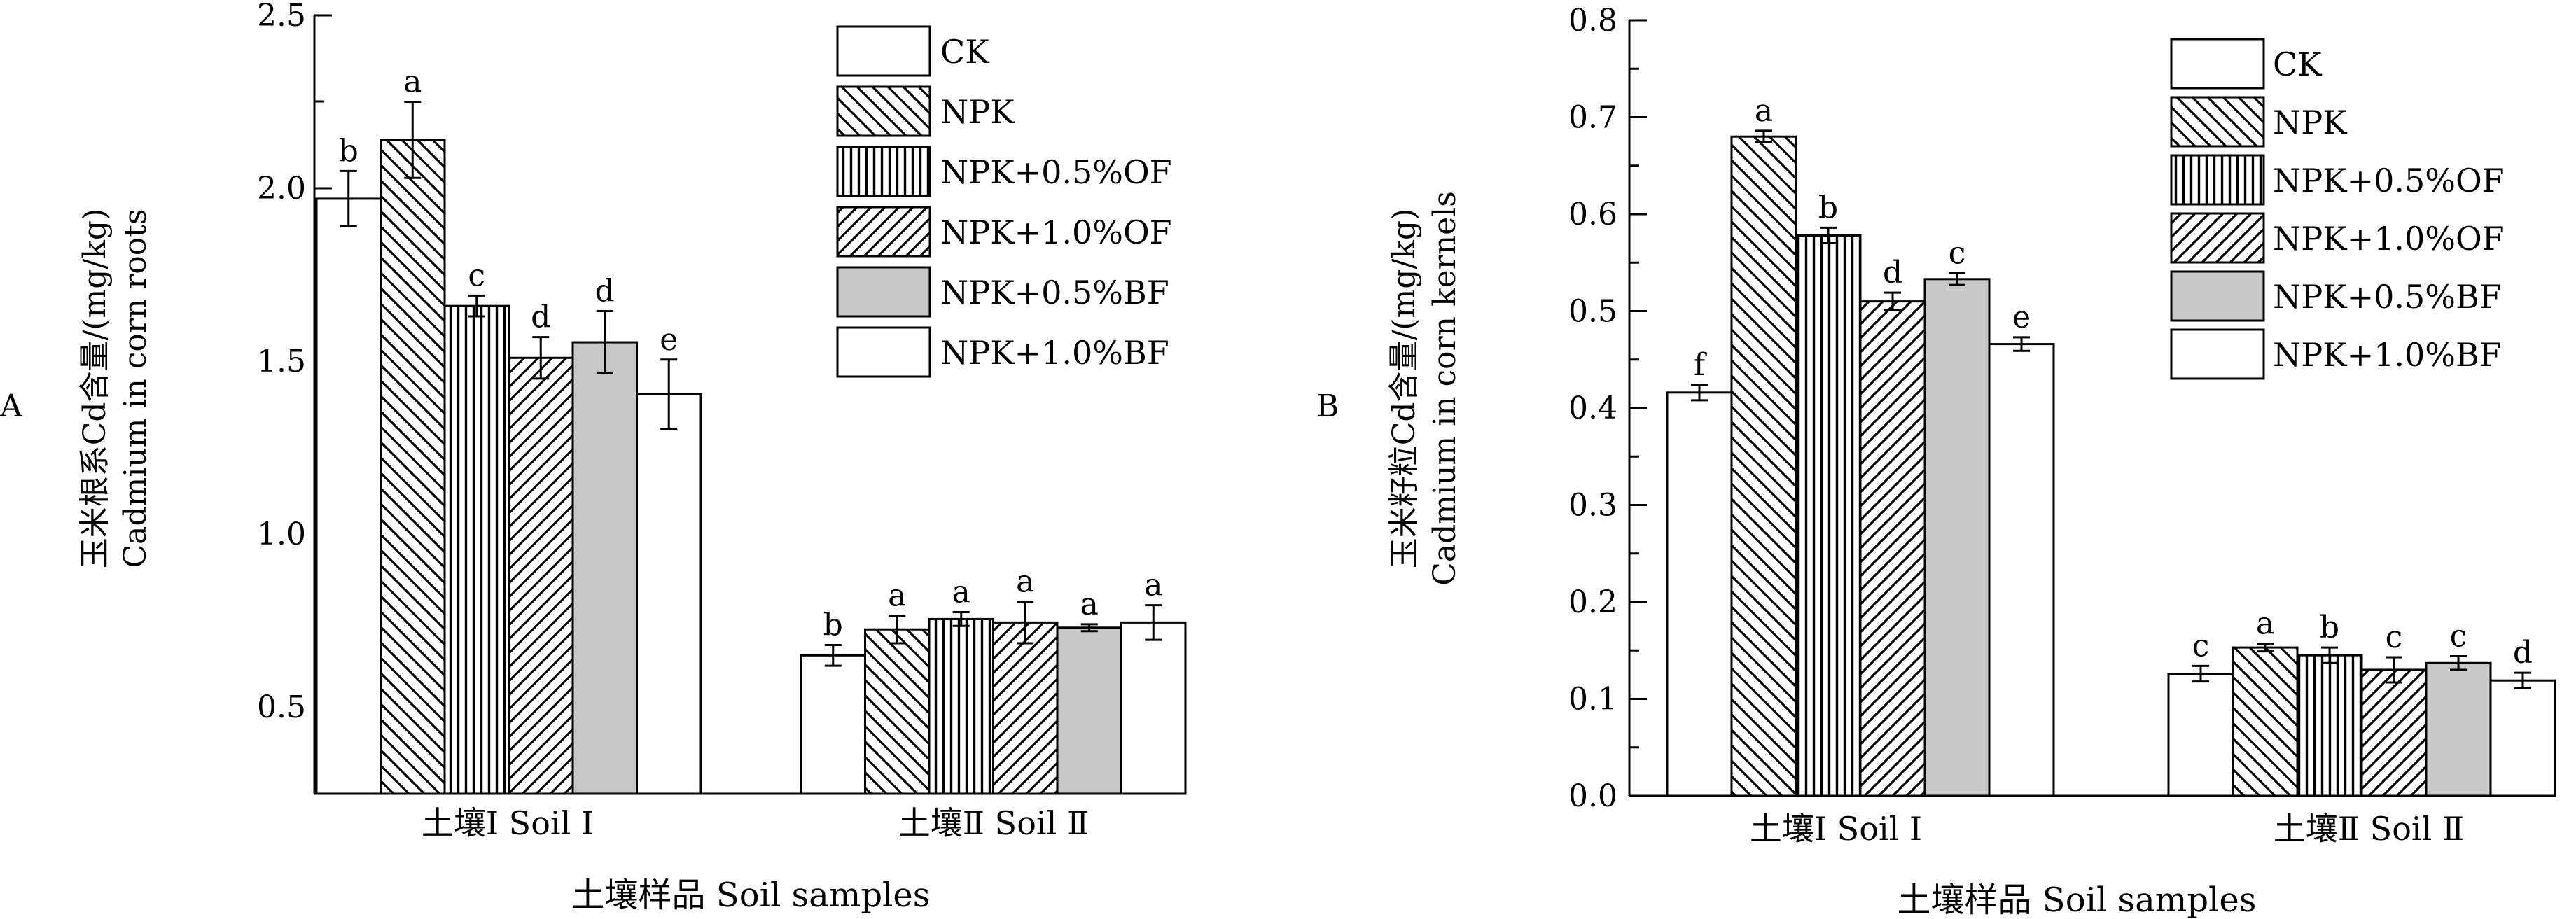 Image resolution: width=2576 pixels, height=919 pixels. What do you see at coordinates (993, 823) in the screenshot?
I see `x-tick-label: 土壤Ⅱ Soil Ⅱ` at bounding box center [993, 823].